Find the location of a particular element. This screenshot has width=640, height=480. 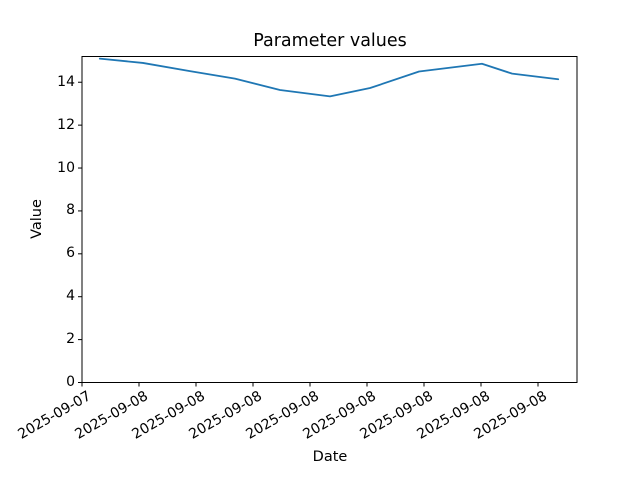

y-tick-label: 14 is located at coordinates (66, 81).